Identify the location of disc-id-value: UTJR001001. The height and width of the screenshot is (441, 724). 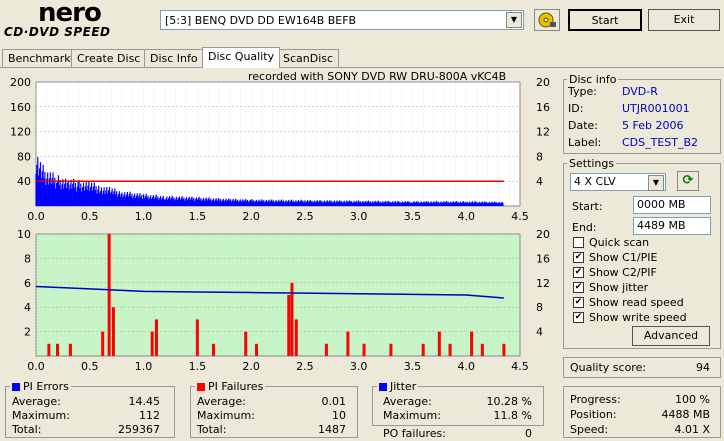
(656, 108).